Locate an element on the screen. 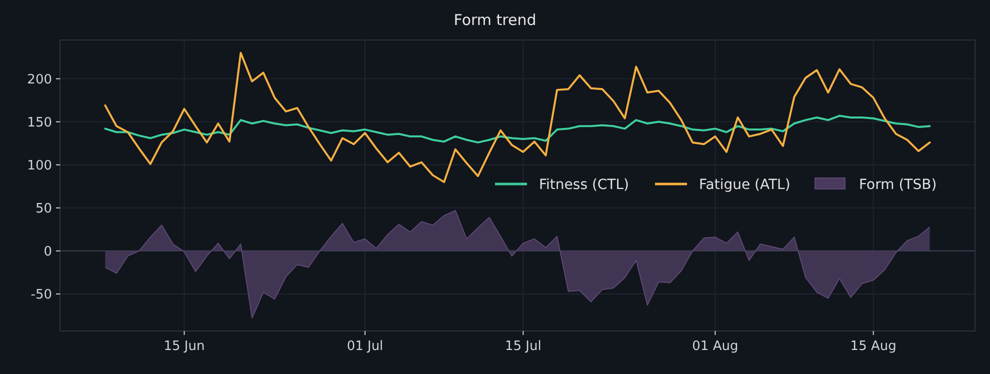 The image size is (990, 374). x-tick-label: 01 Aug is located at coordinates (715, 346).